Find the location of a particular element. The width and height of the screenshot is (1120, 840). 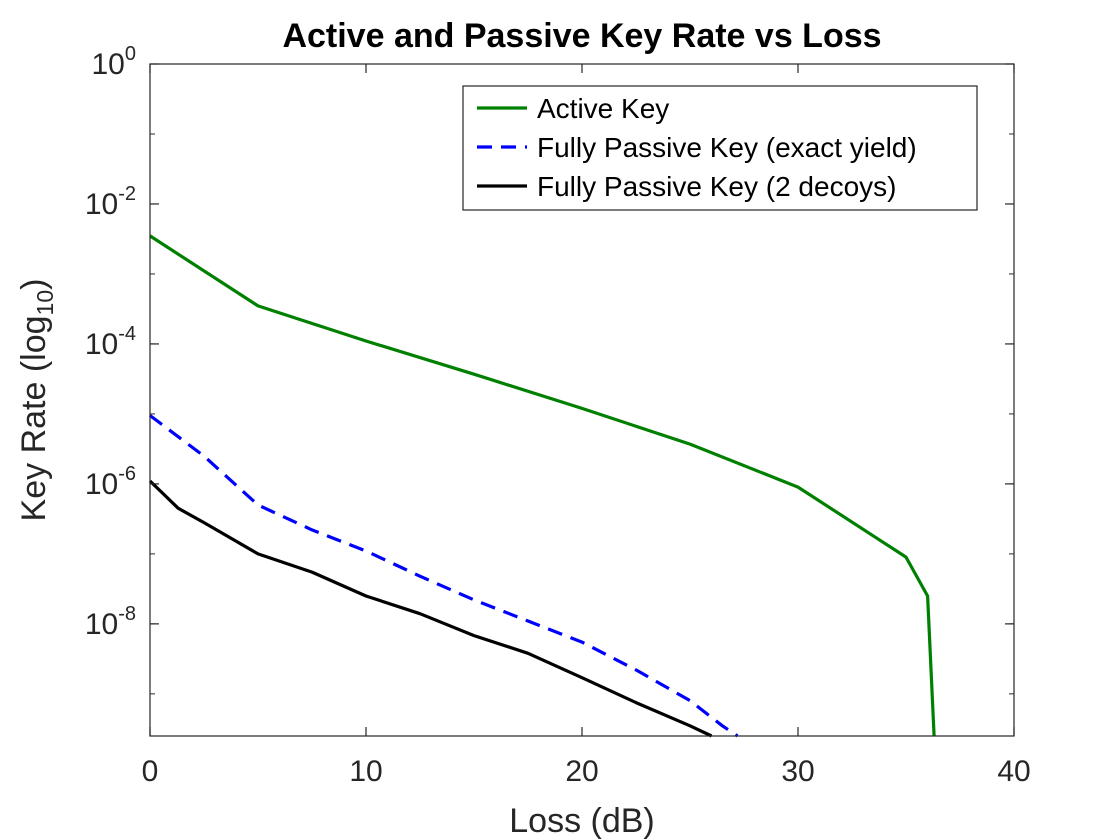

x-tick-label-0: 0 is located at coordinates (150, 771).